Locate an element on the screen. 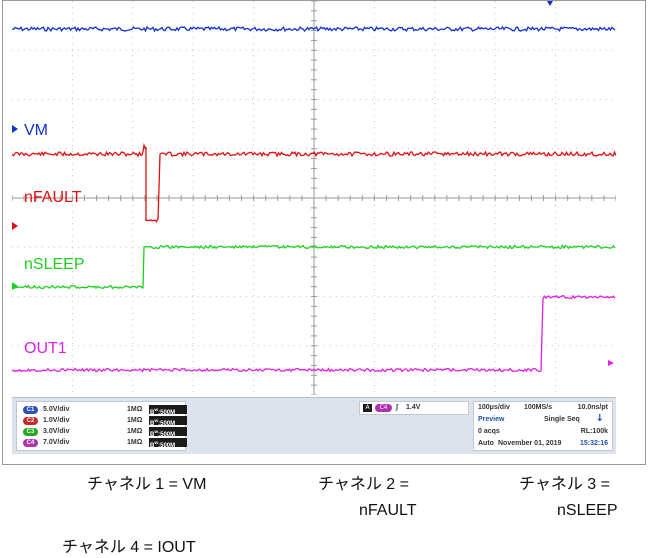 Image resolution: width=650 pixels, height=558 pixels. channel-id-pill: C3 is located at coordinates (30, 432).